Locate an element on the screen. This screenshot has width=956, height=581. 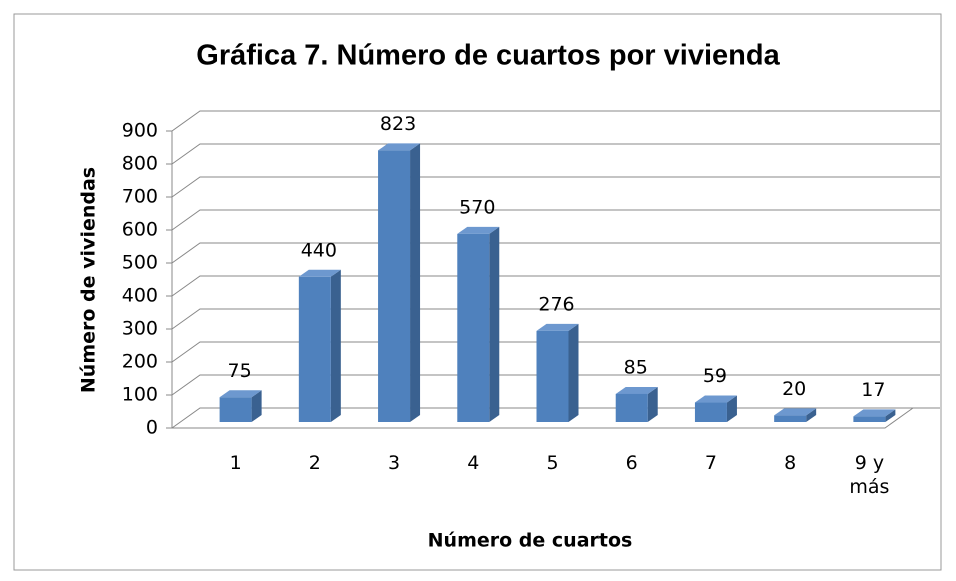
value-label: 276 is located at coordinates (556, 304).